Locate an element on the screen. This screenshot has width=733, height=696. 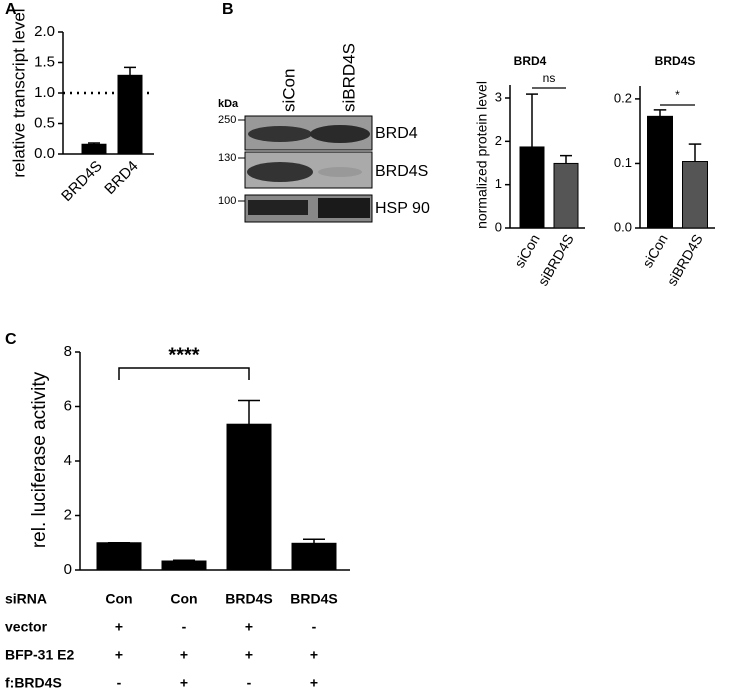
y-tick-label: 1.5 is located at coordinates (44, 61).